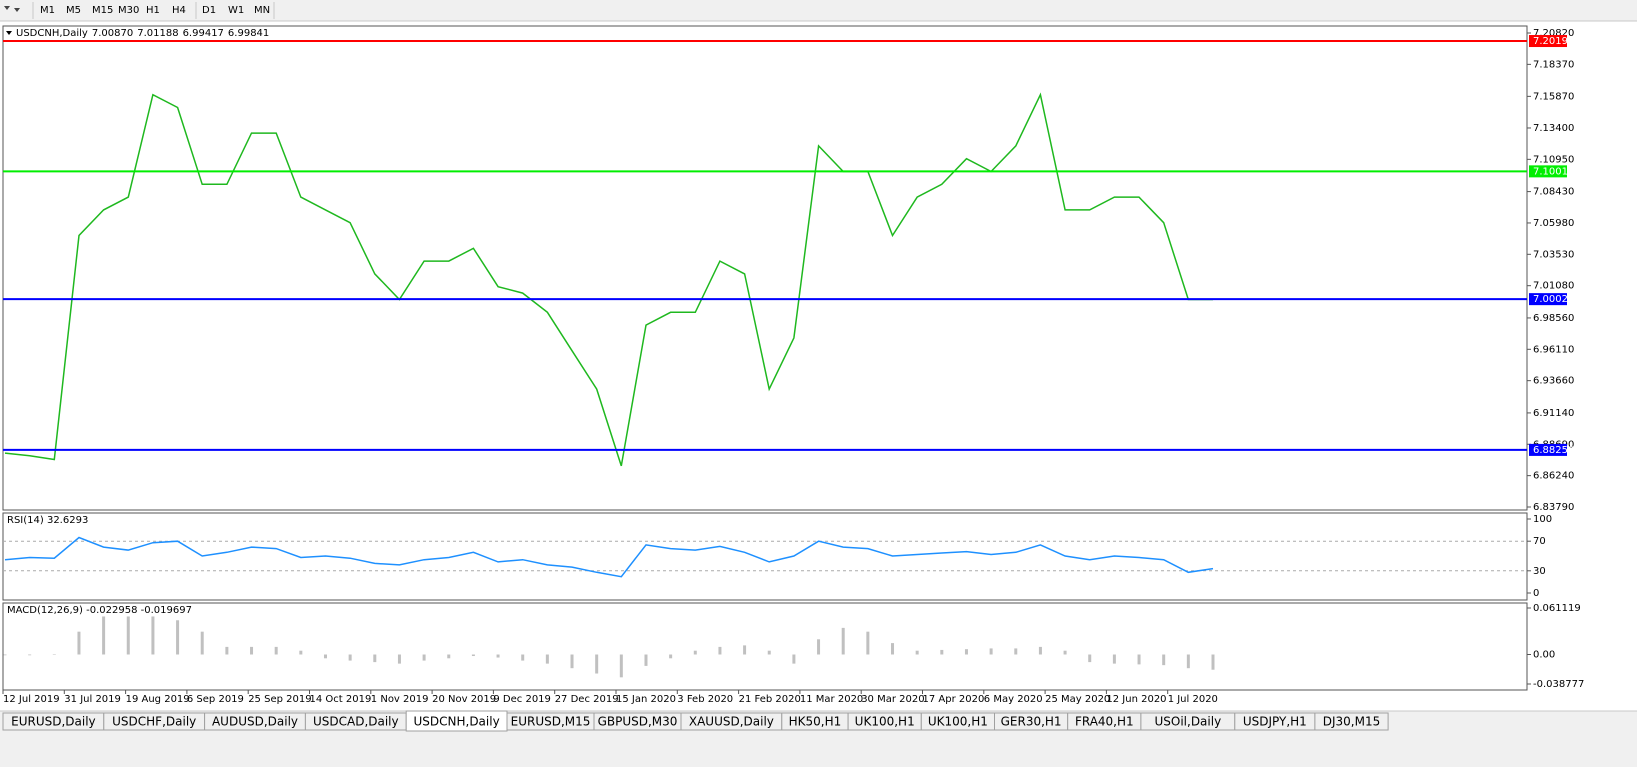 This screenshot has width=1637, height=767. What do you see at coordinates (1553, 413) in the screenshot?
I see `y-tick-label: 6.91140` at bounding box center [1553, 413].